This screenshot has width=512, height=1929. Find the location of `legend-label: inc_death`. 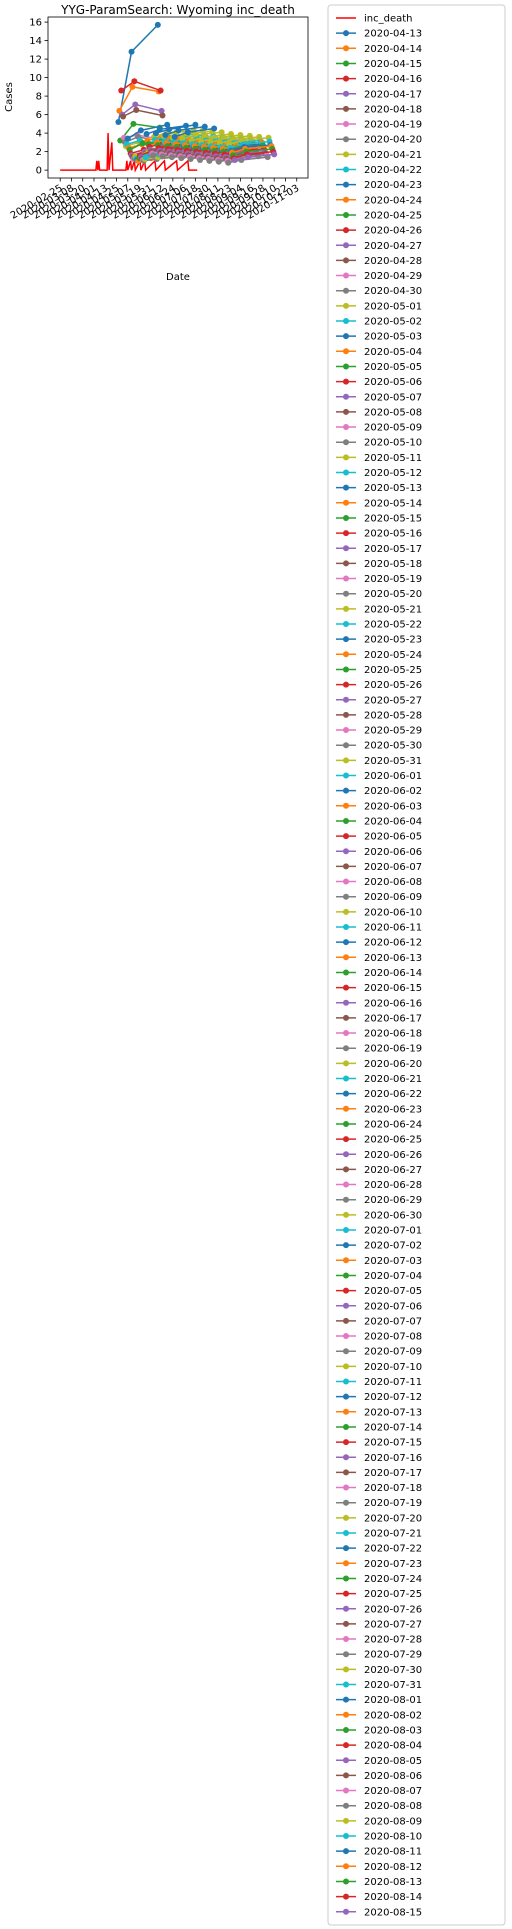

legend-label: inc_death is located at coordinates (388, 19).